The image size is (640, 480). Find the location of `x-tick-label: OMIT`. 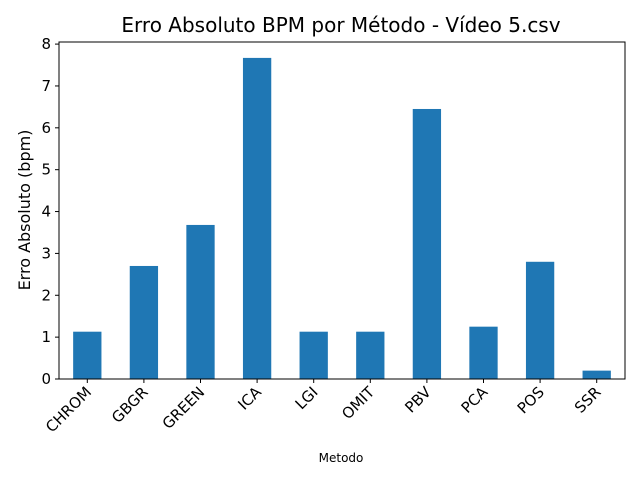

x-tick-label: OMIT is located at coordinates (358, 403).